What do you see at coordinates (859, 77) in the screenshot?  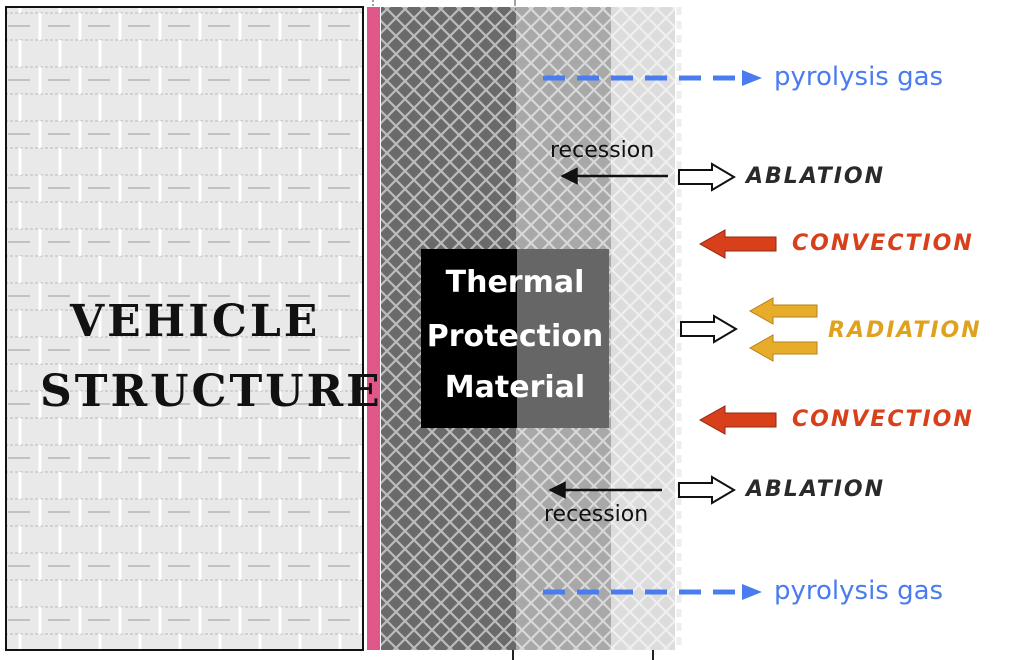 I see `pyrolysis-gas-label-top: pyrolysis gas` at bounding box center [859, 77].